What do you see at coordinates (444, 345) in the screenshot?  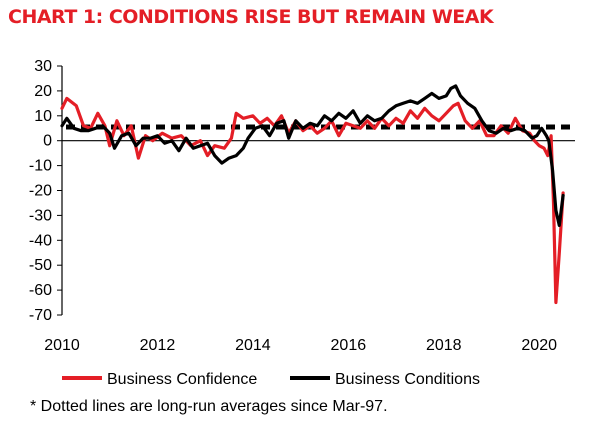 I see `x-tick-label: 2018` at bounding box center [444, 345].